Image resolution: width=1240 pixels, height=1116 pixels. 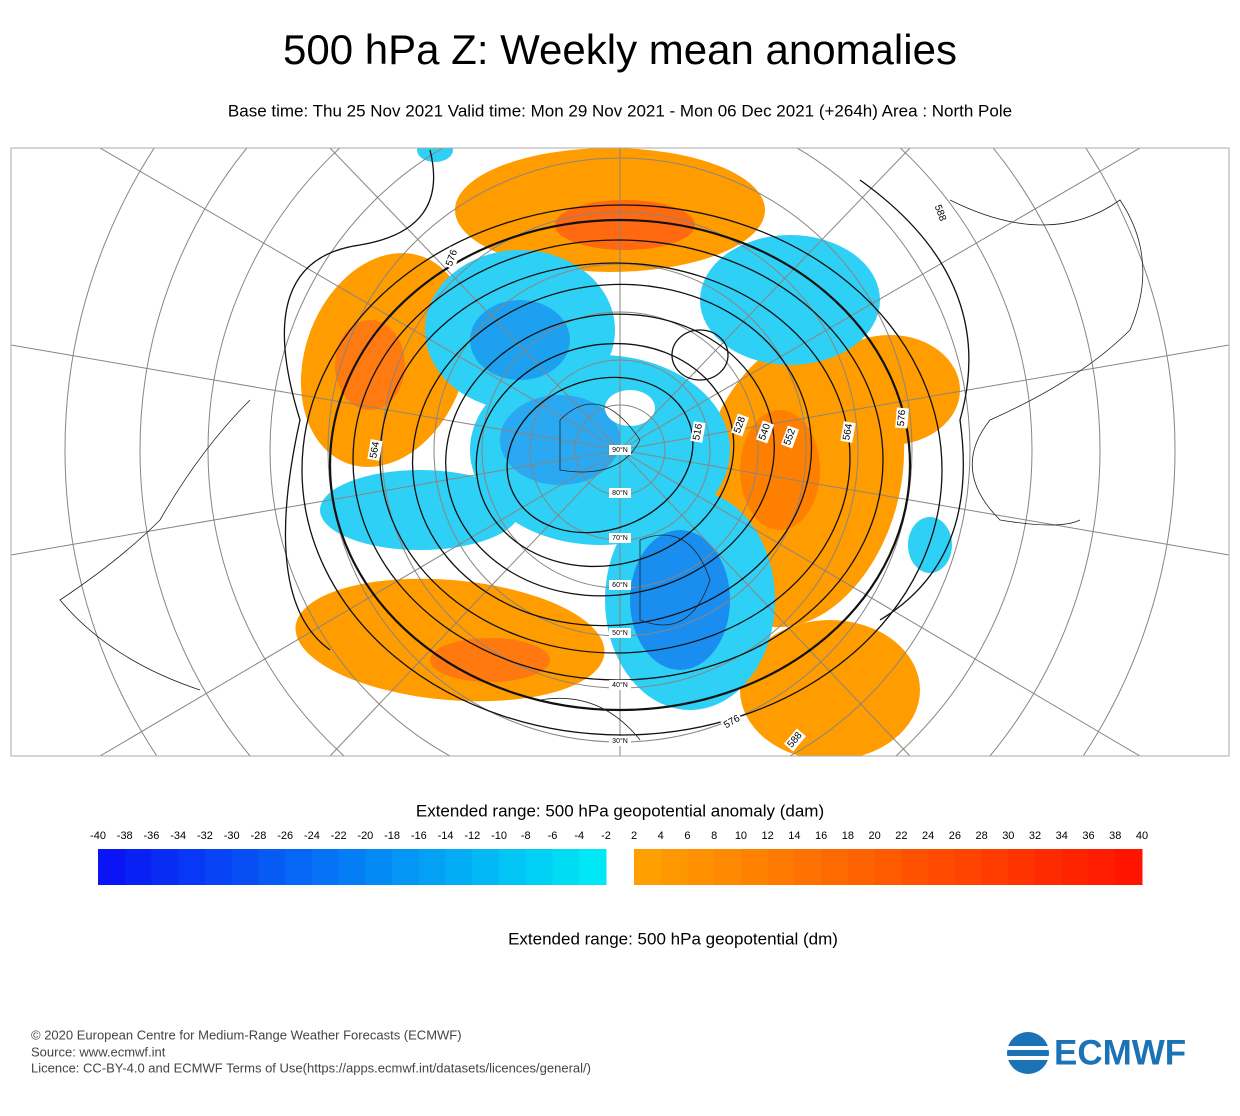 What do you see at coordinates (472, 836) in the screenshot?
I see `colorbar-tick-label: -12` at bounding box center [472, 836].